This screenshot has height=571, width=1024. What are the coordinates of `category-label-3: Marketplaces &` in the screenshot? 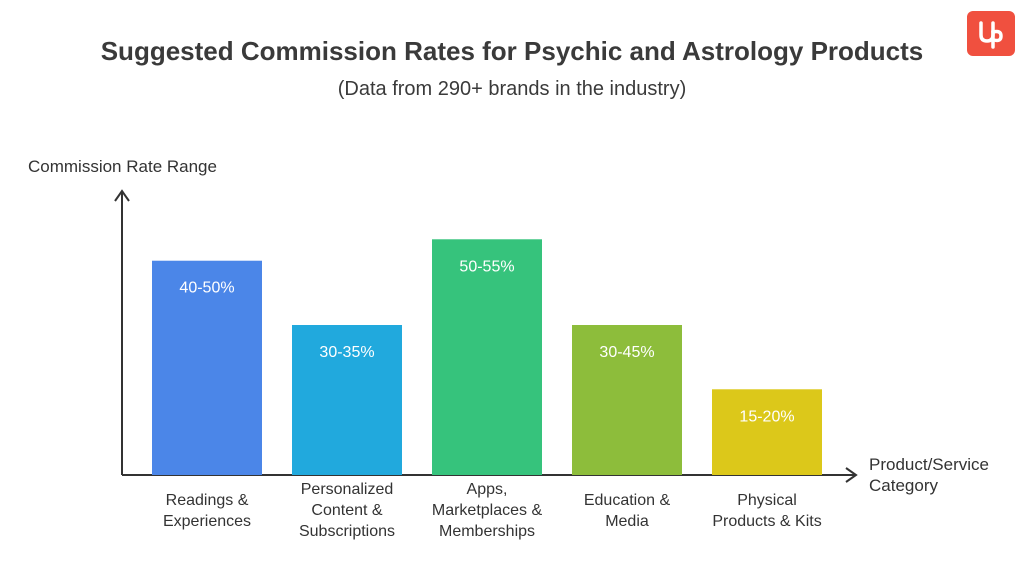 It's located at (487, 510).